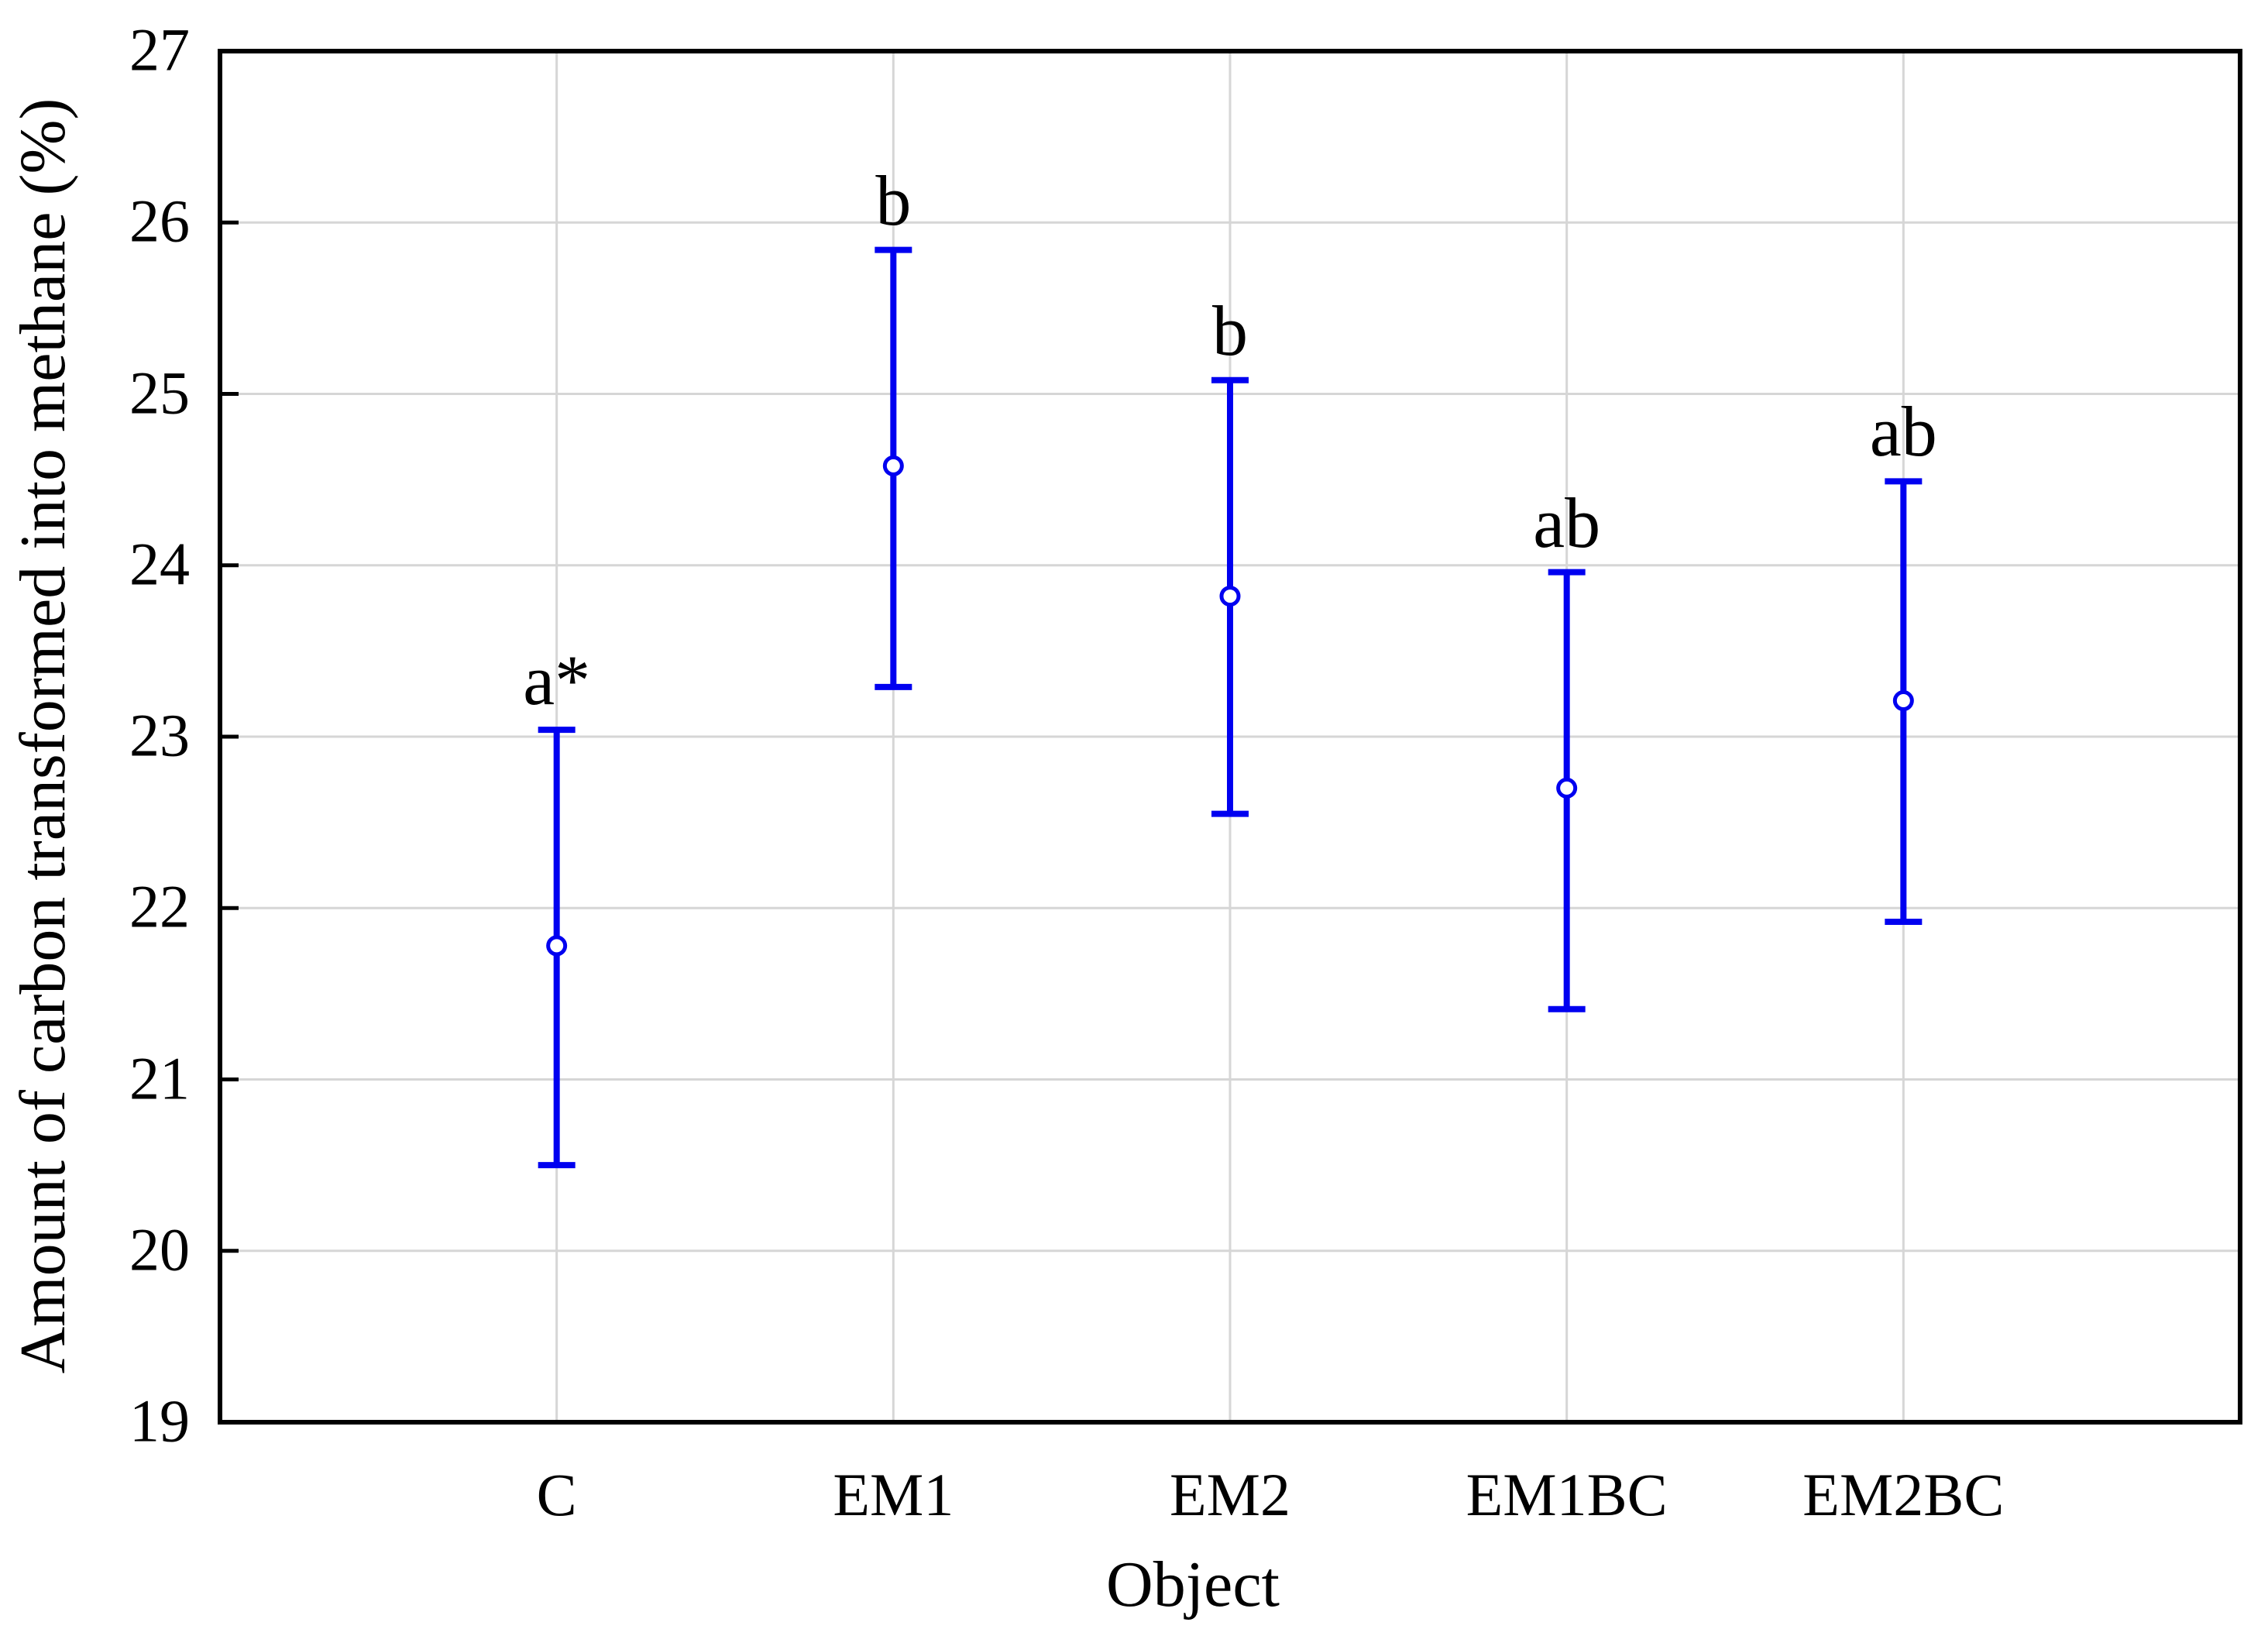 The height and width of the screenshot is (1636, 2268). I want to click on x-category-label: EM1BC, so click(1567, 1494).